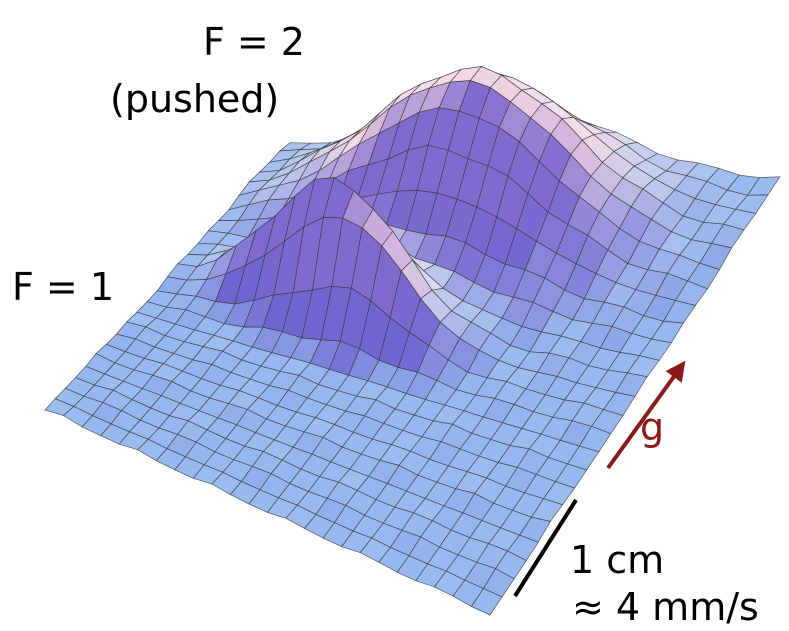 Image resolution: width=789 pixels, height=631 pixels. What do you see at coordinates (652, 427) in the screenshot?
I see `gravity-label: g` at bounding box center [652, 427].